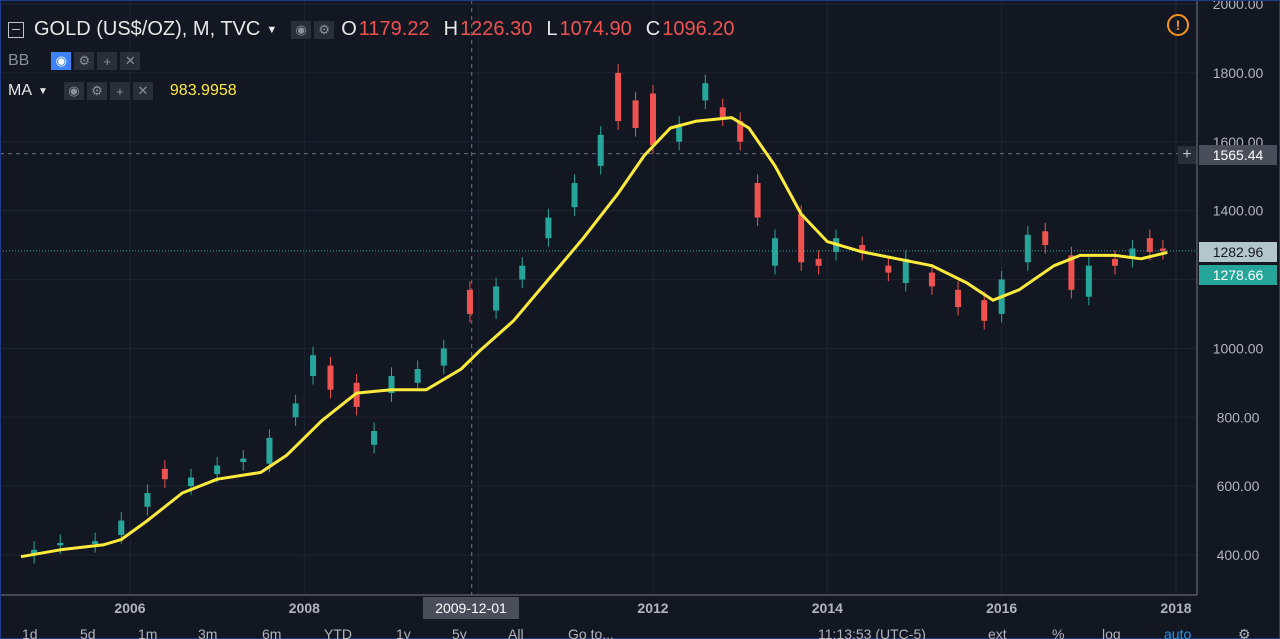  What do you see at coordinates (827, 608) in the screenshot?
I see `x-tick-label: 2014` at bounding box center [827, 608].